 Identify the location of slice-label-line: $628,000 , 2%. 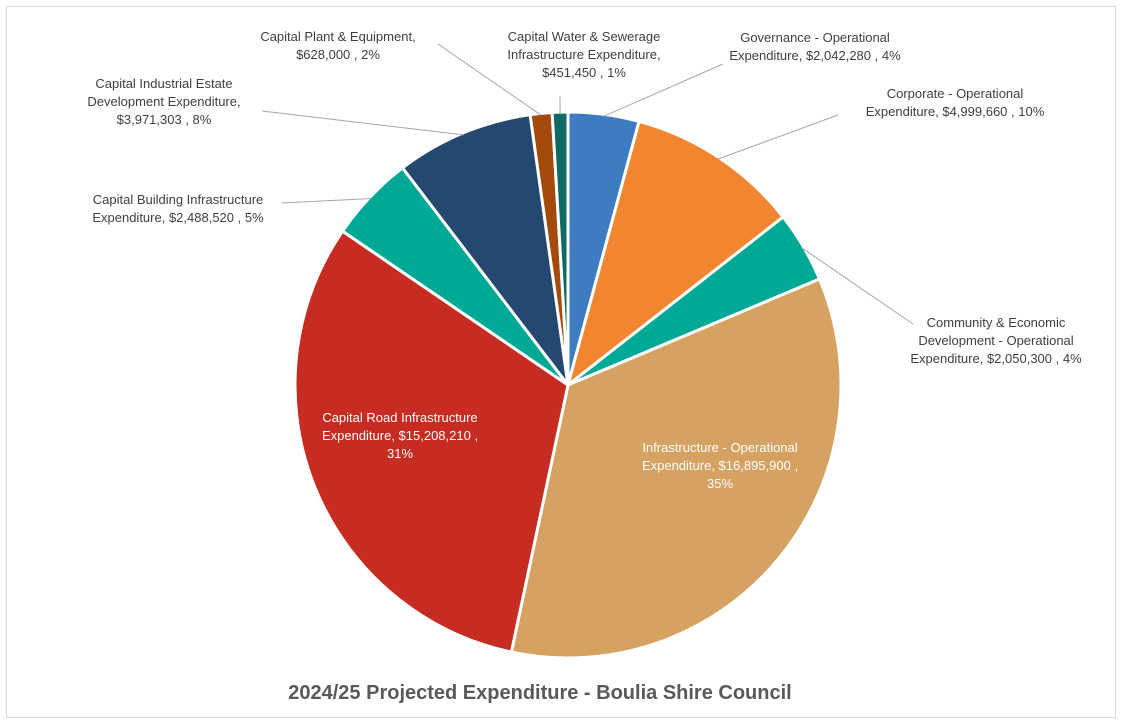
(338, 54).